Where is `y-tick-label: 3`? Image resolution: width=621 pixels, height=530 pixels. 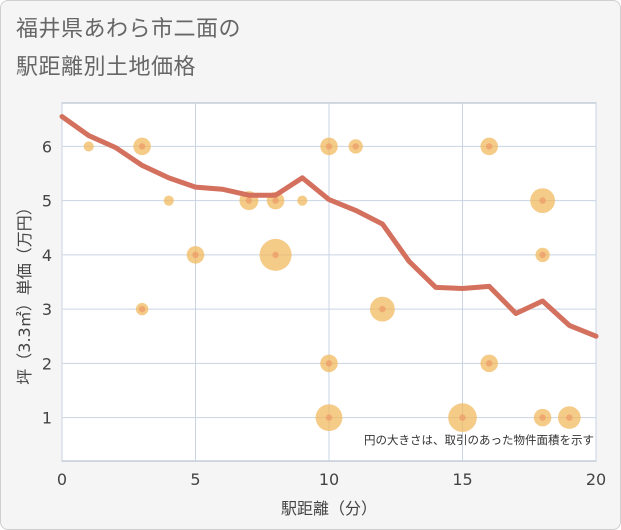
y-tick-label: 3 is located at coordinates (47, 309).